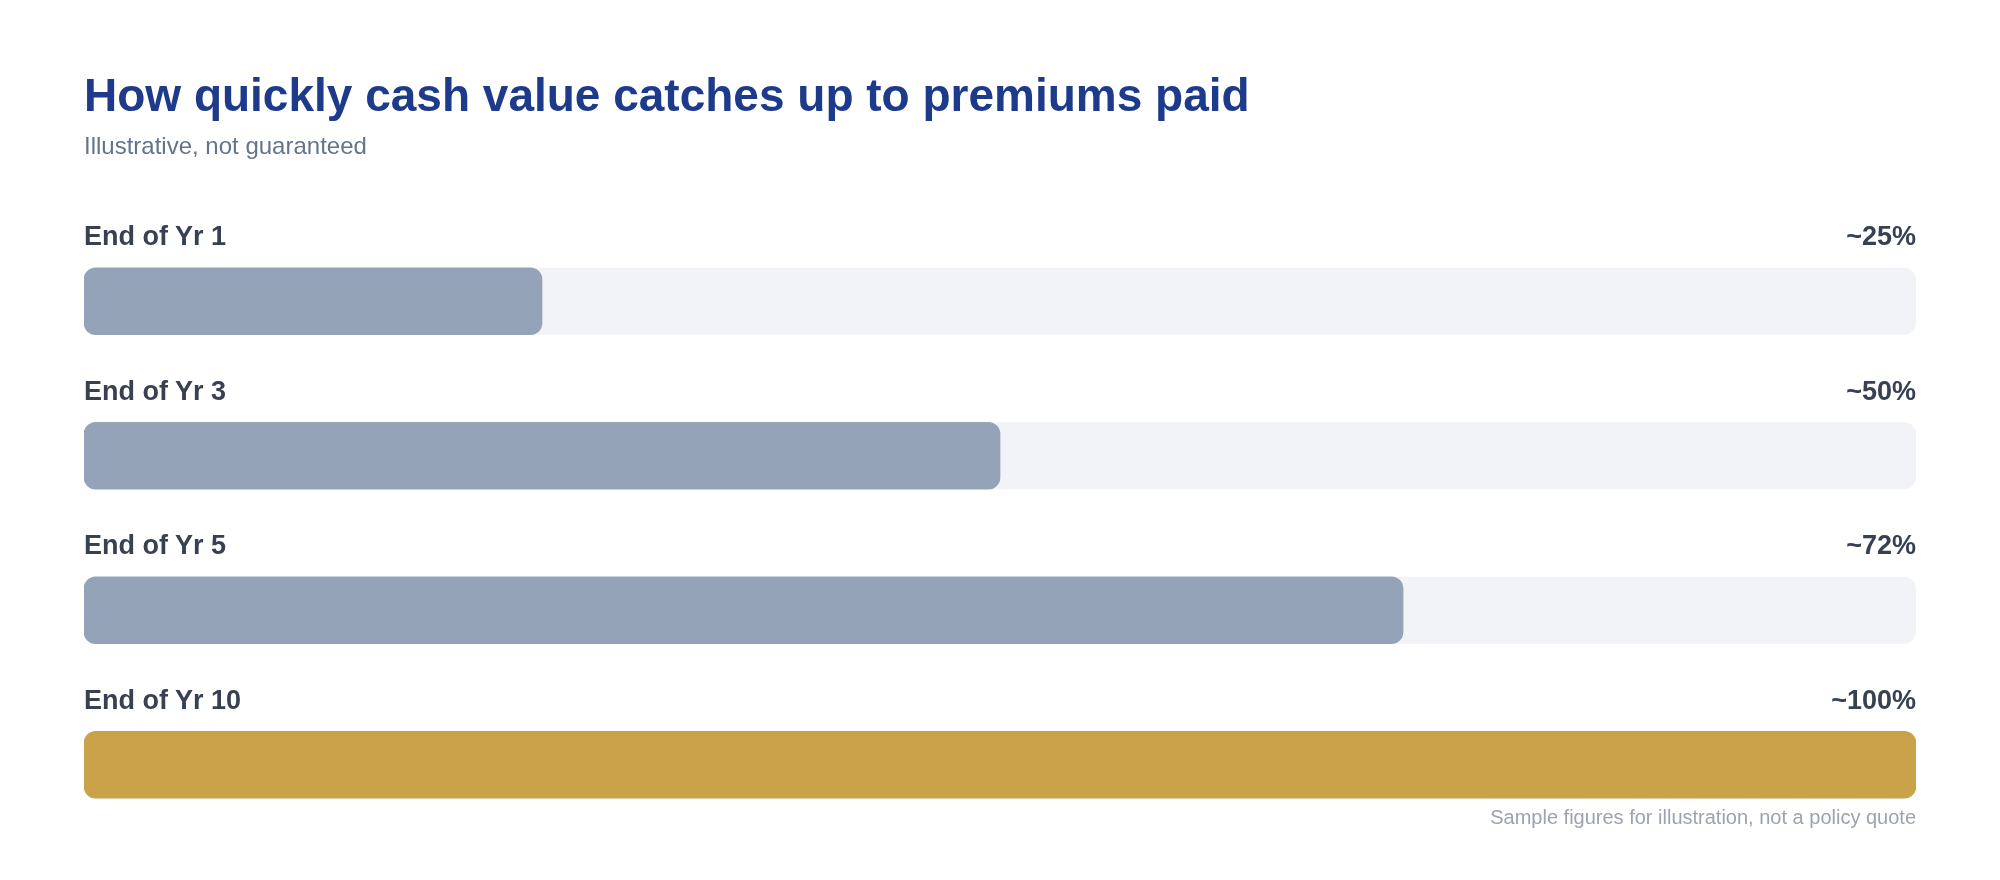  Describe the element at coordinates (155, 545) in the screenshot. I see `y-tick-label: End of Yr 5` at that location.